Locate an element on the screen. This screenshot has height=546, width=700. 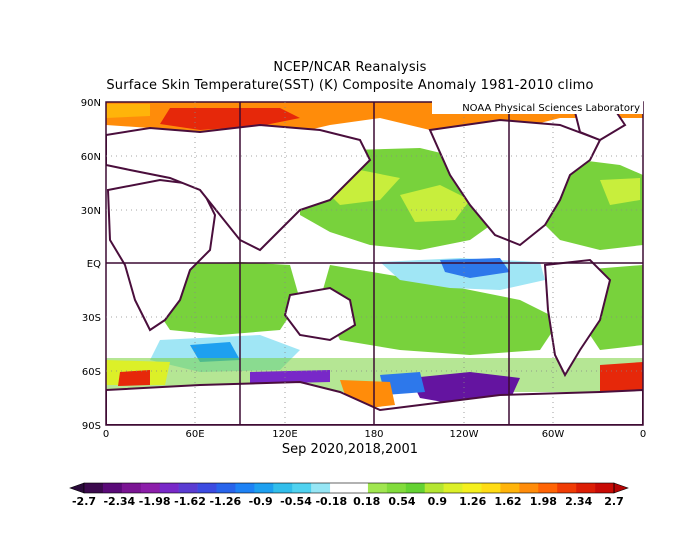
lon-label: 180 is located at coordinates (373, 434).